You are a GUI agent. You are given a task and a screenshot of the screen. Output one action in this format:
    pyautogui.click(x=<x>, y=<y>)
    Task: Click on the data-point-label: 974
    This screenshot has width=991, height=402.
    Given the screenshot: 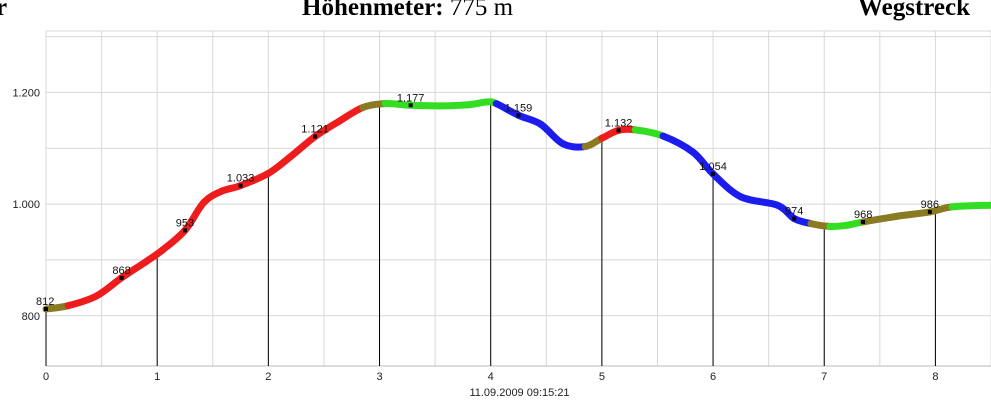 What is the action you would take?
    pyautogui.click(x=794, y=212)
    